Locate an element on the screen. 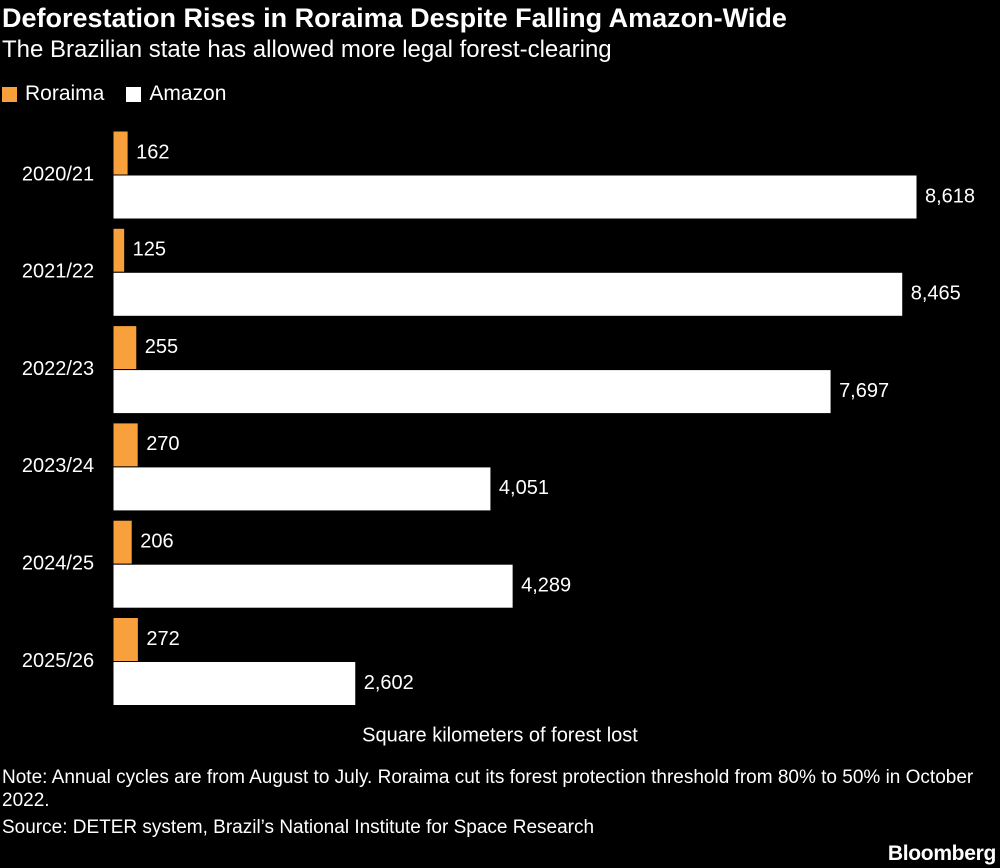 The height and width of the screenshot is (868, 1000). data-label-amazon: 8,465 is located at coordinates (936, 294).